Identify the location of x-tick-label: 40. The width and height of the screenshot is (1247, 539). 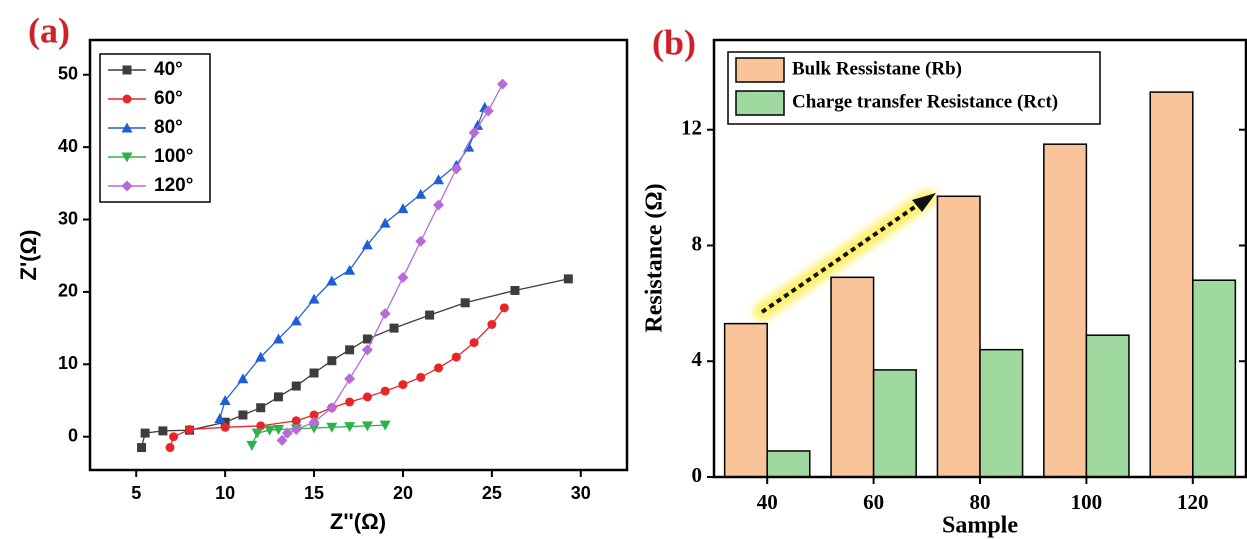
(767, 502).